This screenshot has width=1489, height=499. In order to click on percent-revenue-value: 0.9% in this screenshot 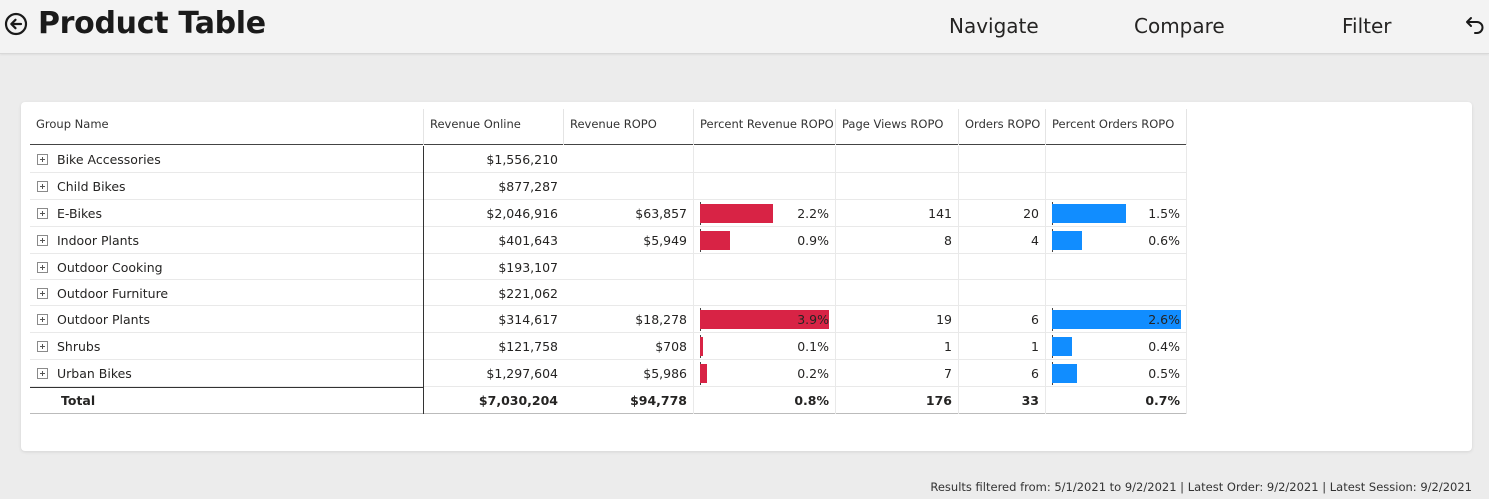, I will do `click(813, 240)`.